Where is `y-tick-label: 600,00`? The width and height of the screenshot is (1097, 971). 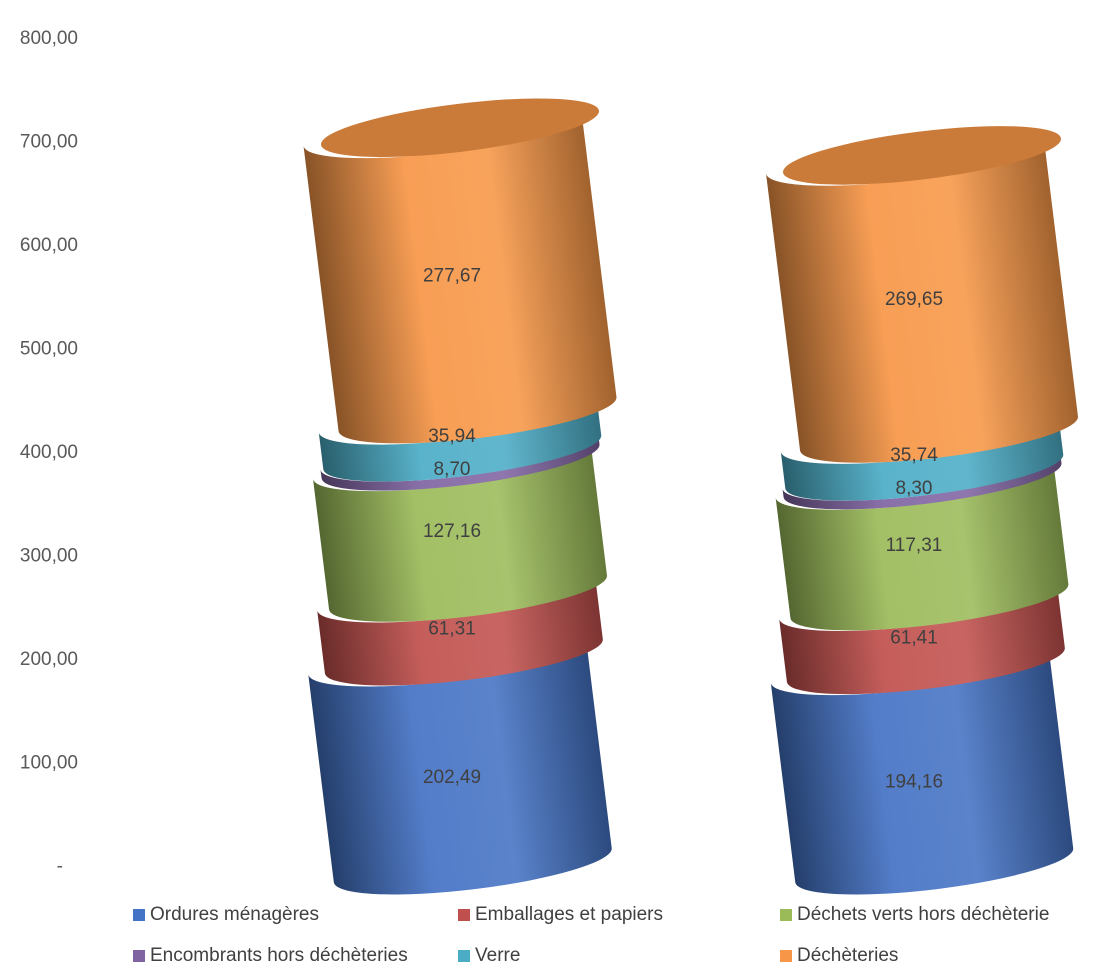
y-tick-label: 600,00 is located at coordinates (49, 245).